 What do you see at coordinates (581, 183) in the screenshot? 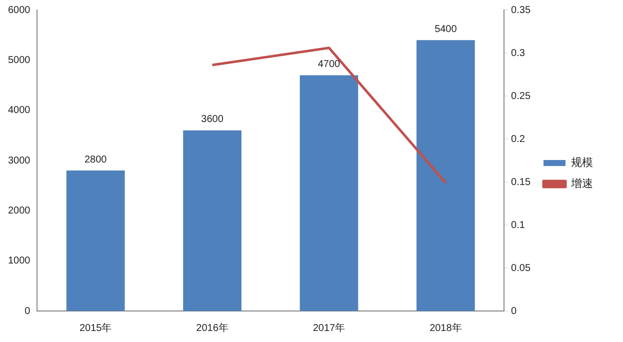
I see `legend-label: 增速` at bounding box center [581, 183].